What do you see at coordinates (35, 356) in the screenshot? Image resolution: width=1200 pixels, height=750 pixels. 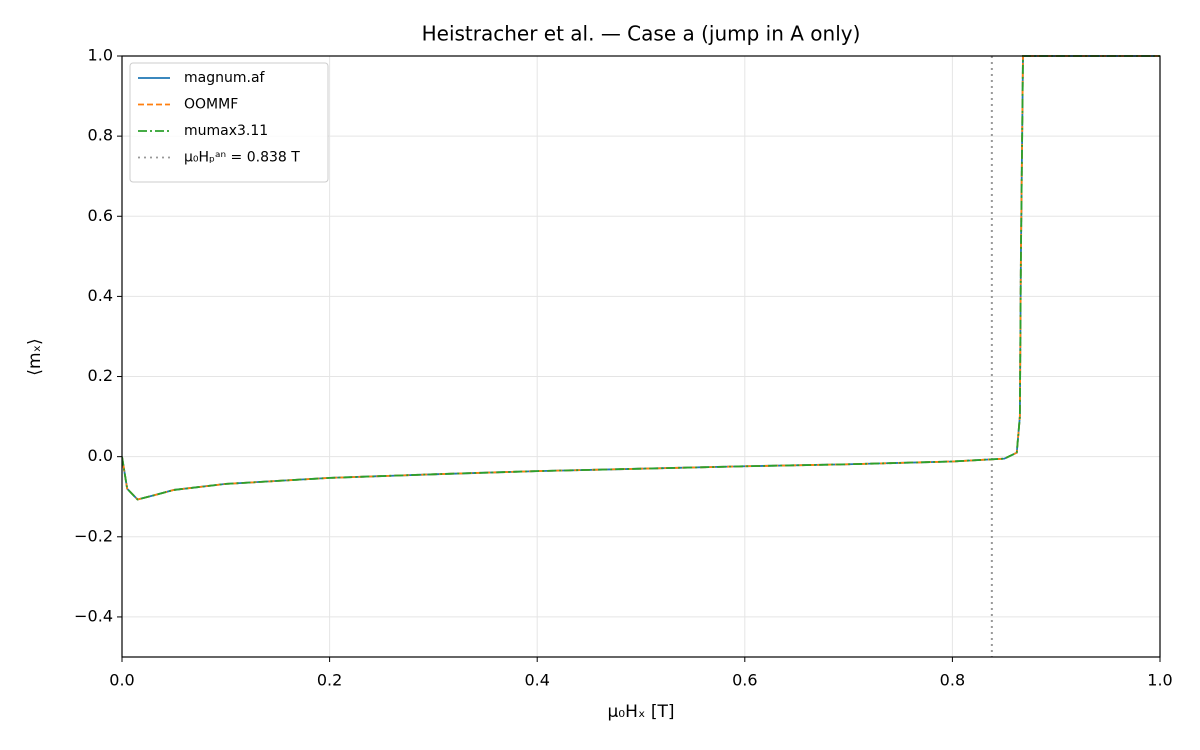 I see `y-axis-label: ⟨mₓ⟩` at bounding box center [35, 356].